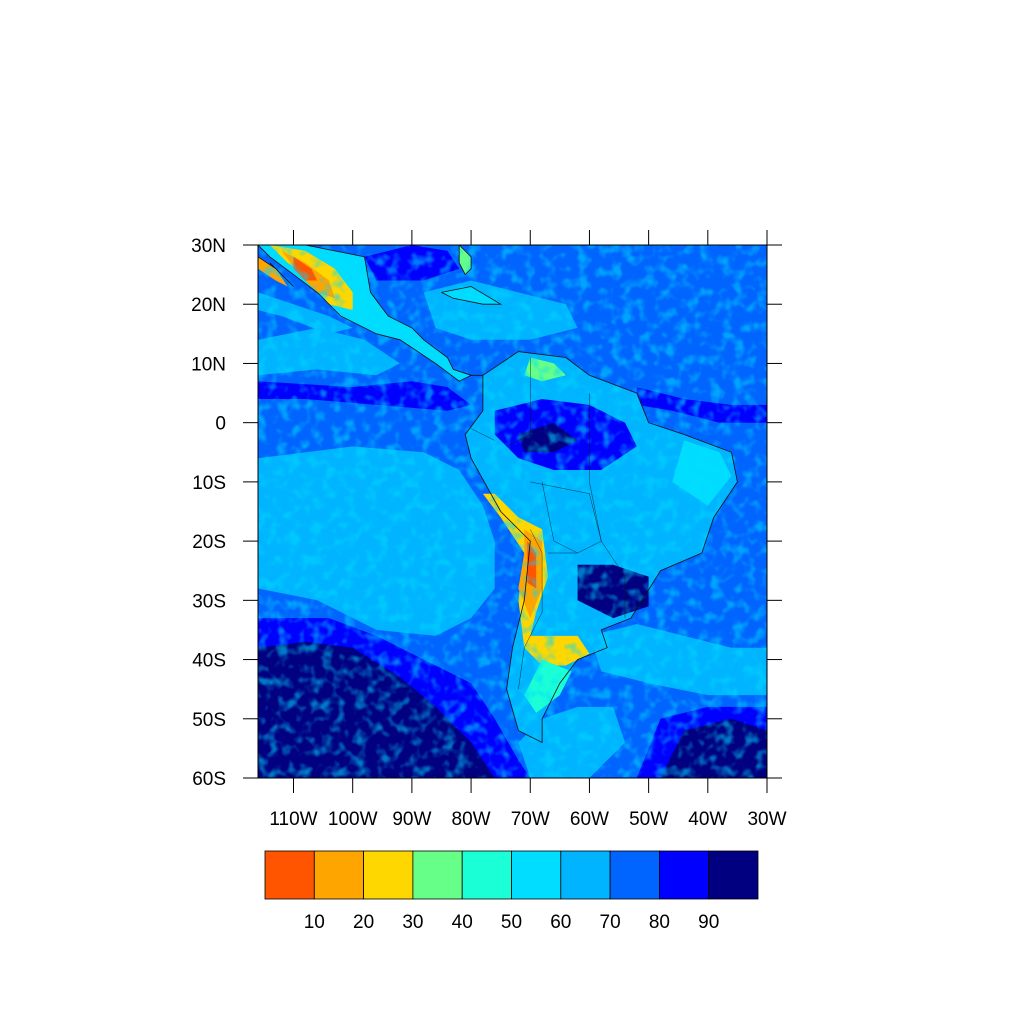 This screenshot has width=1024, height=1024. What do you see at coordinates (472, 295) in the screenshot?
I see `coast-cuba` at bounding box center [472, 295].